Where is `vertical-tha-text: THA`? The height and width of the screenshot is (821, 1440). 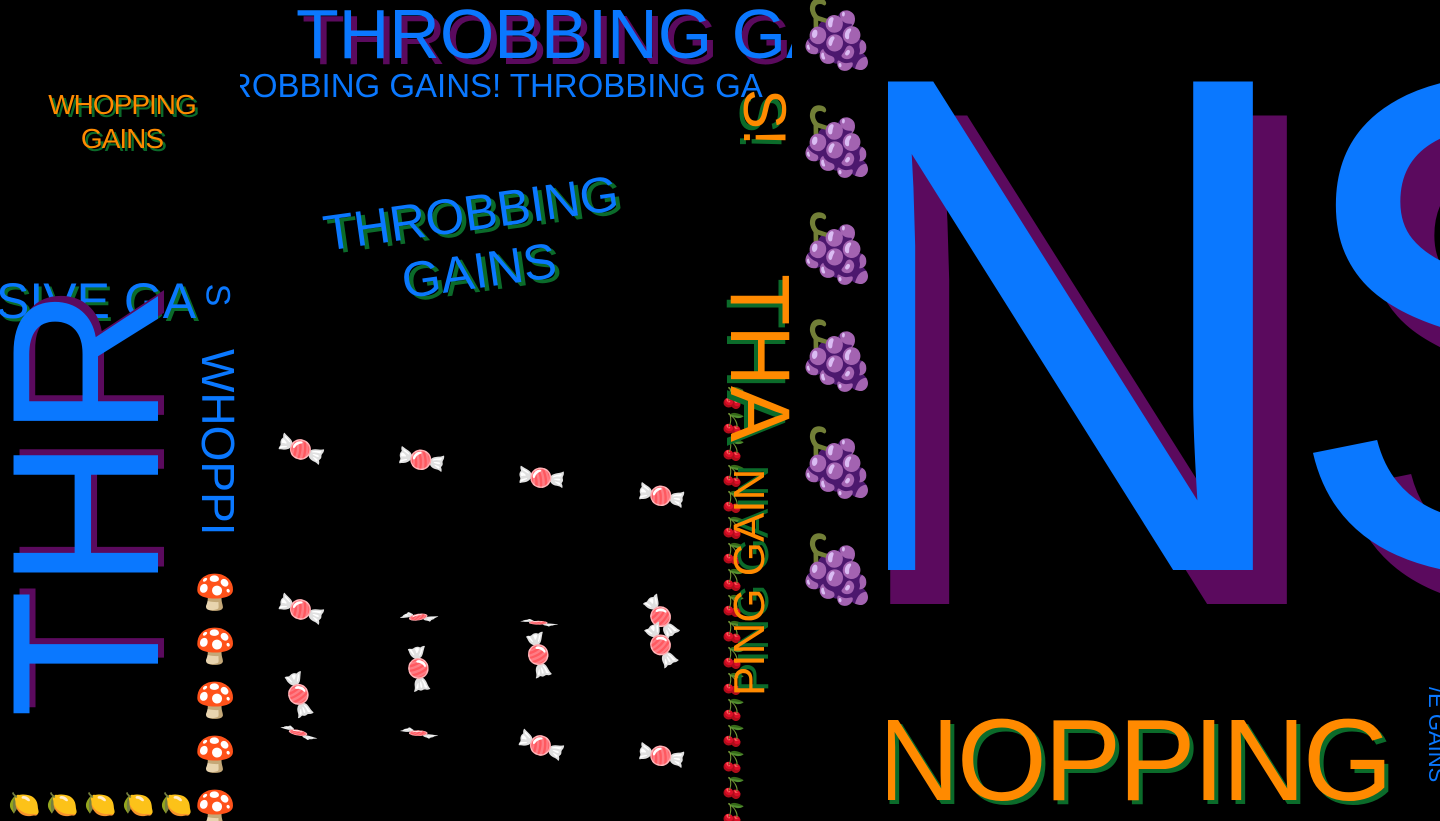
vertical-tha-text: THA is located at coordinates (761, 358).